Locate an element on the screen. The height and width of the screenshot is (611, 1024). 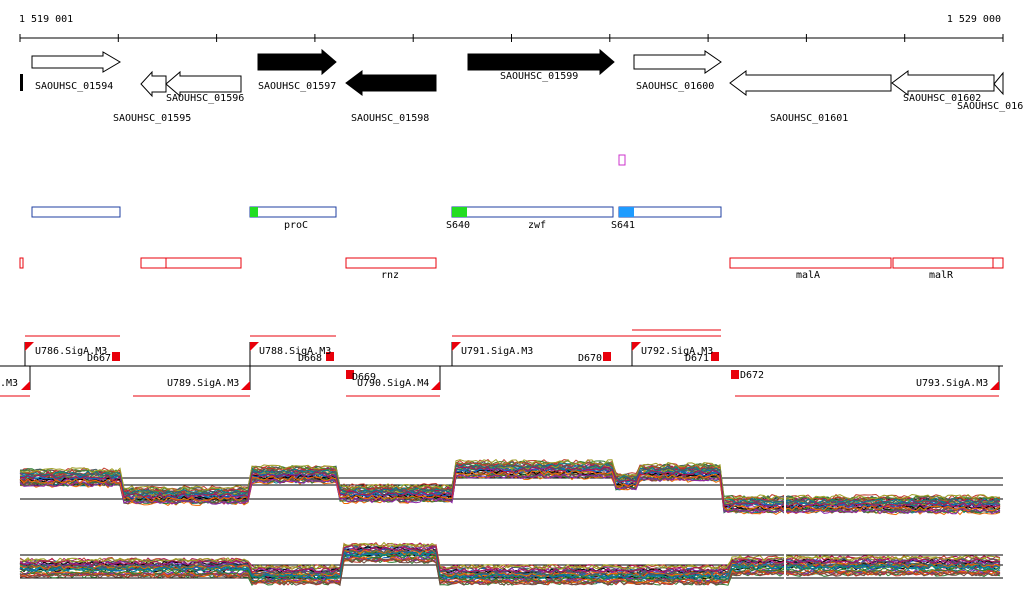
gene-label-01597: SAOUHSC_01597 is located at coordinates (297, 86).